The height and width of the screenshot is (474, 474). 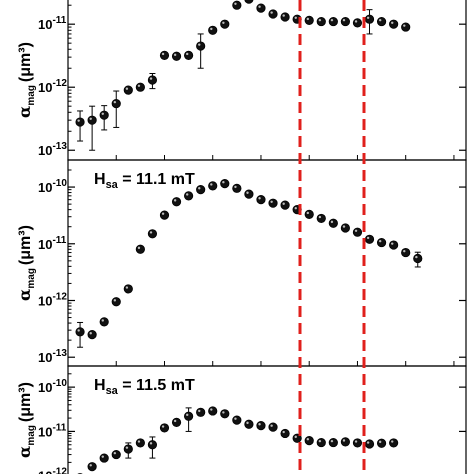 I want to click on panel-annotation: Hsa = 11.1 mT, so click(x=144, y=181).